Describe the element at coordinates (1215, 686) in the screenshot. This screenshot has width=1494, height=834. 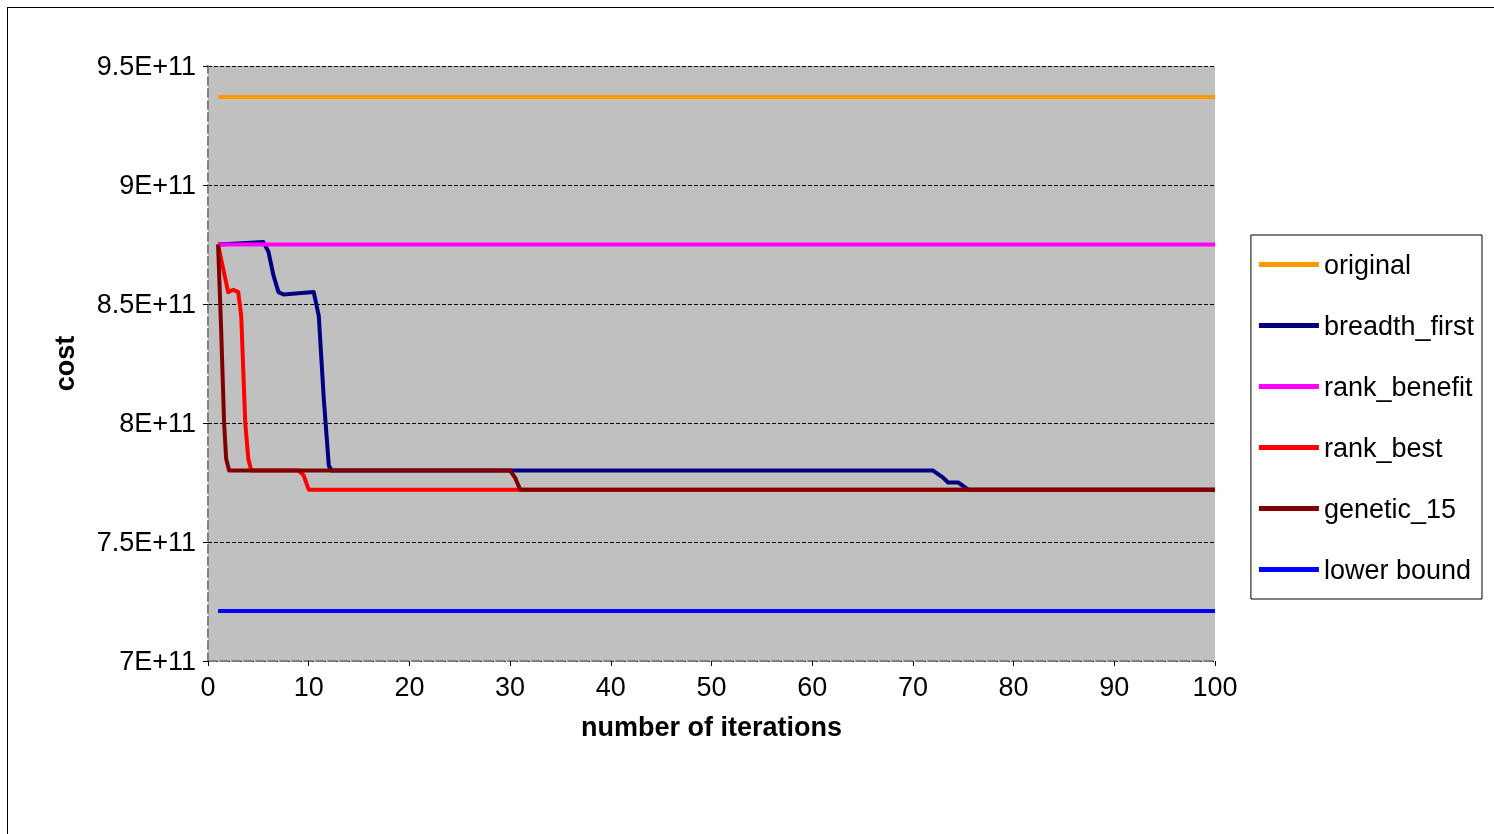
I see `x-tick-label: 100` at that location.